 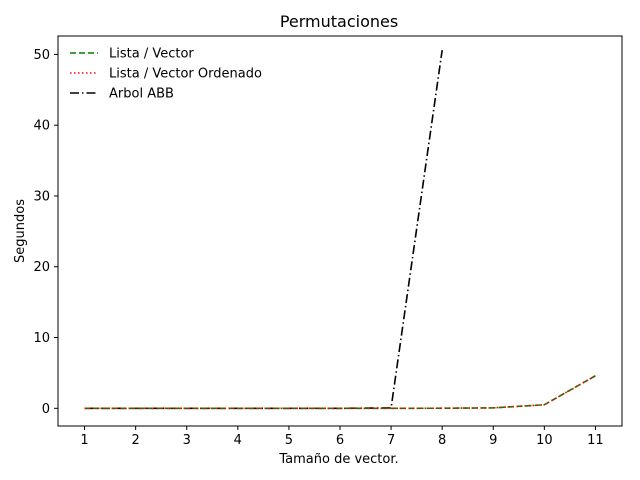 What do you see at coordinates (41, 196) in the screenshot?
I see `y-tick-label: 30` at bounding box center [41, 196].